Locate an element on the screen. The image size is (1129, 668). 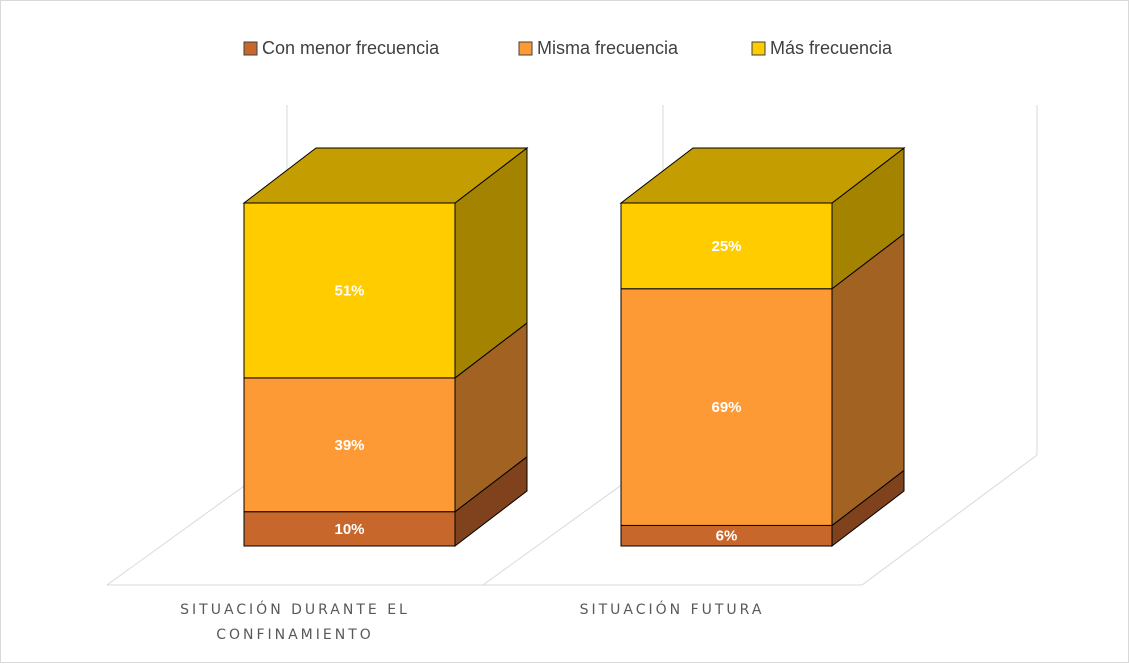
legend-label: Misma frecuencia is located at coordinates (608, 48).